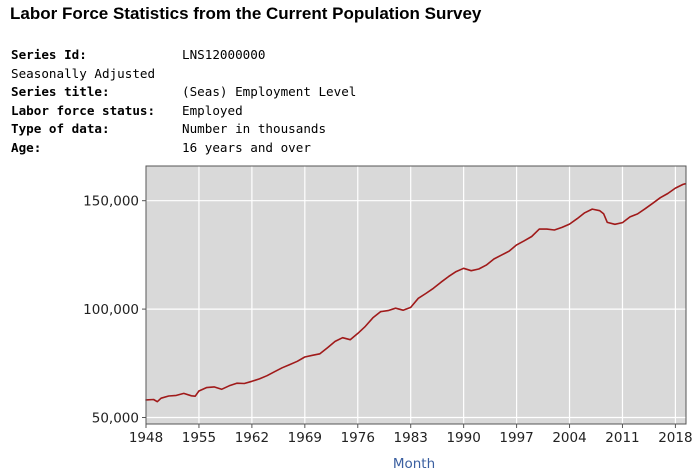 Image resolution: width=700 pixels, height=473 pixels. I want to click on x-axis-title: Month, so click(414, 464).